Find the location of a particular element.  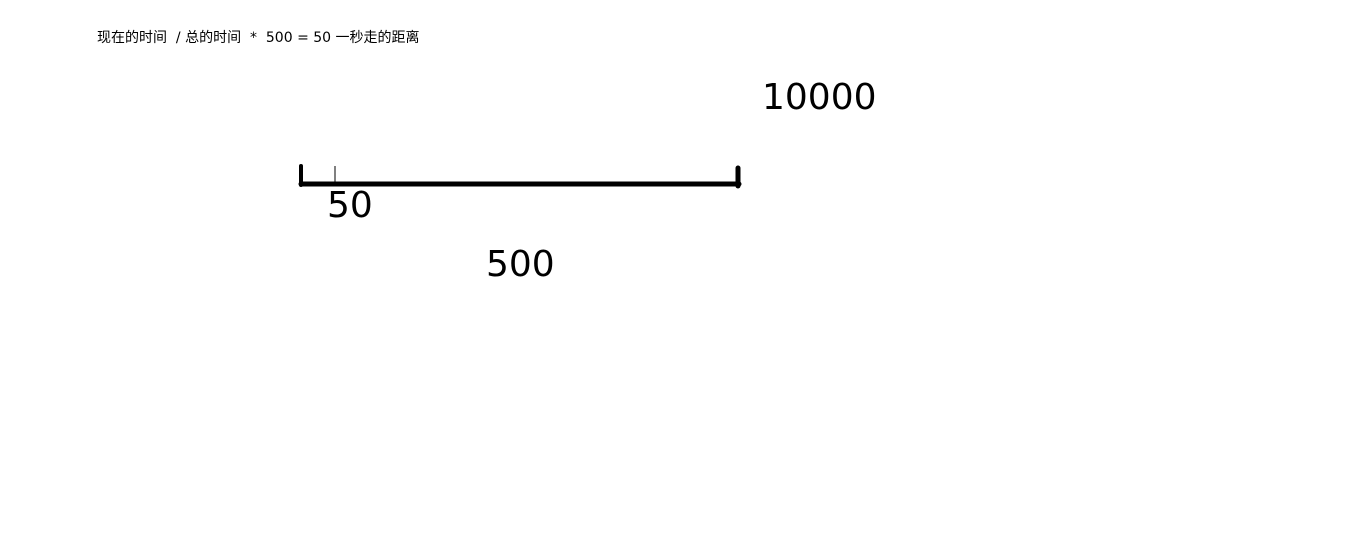

formula-total-time: 总的时间 is located at coordinates (213, 38).